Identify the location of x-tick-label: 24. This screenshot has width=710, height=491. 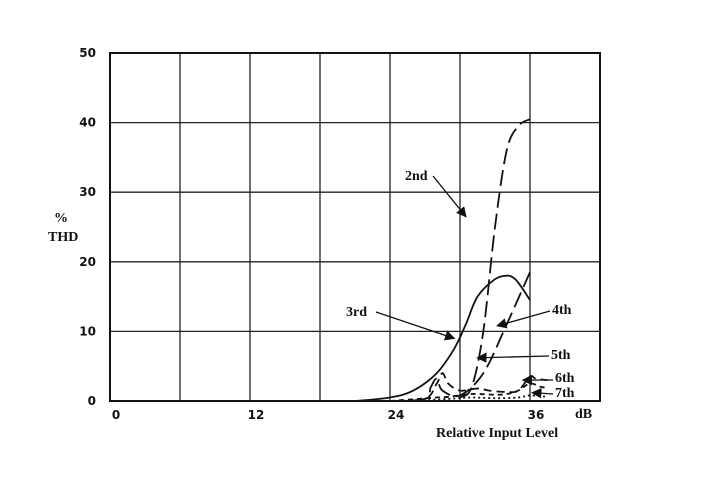
(396, 415).